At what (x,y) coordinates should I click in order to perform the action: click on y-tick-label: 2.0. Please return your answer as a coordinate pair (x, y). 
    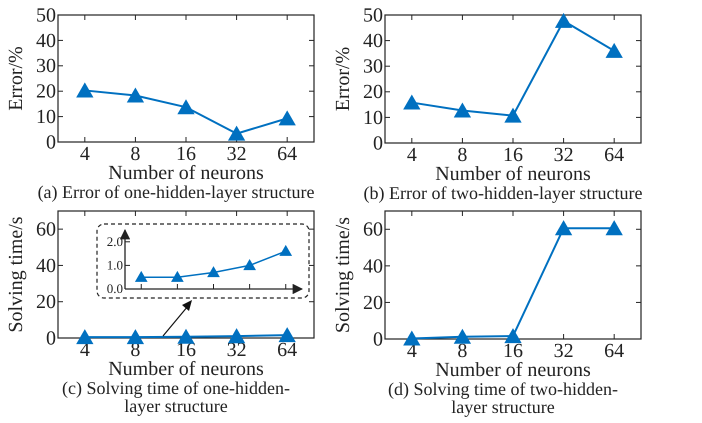
    Looking at the image, I should click on (114, 241).